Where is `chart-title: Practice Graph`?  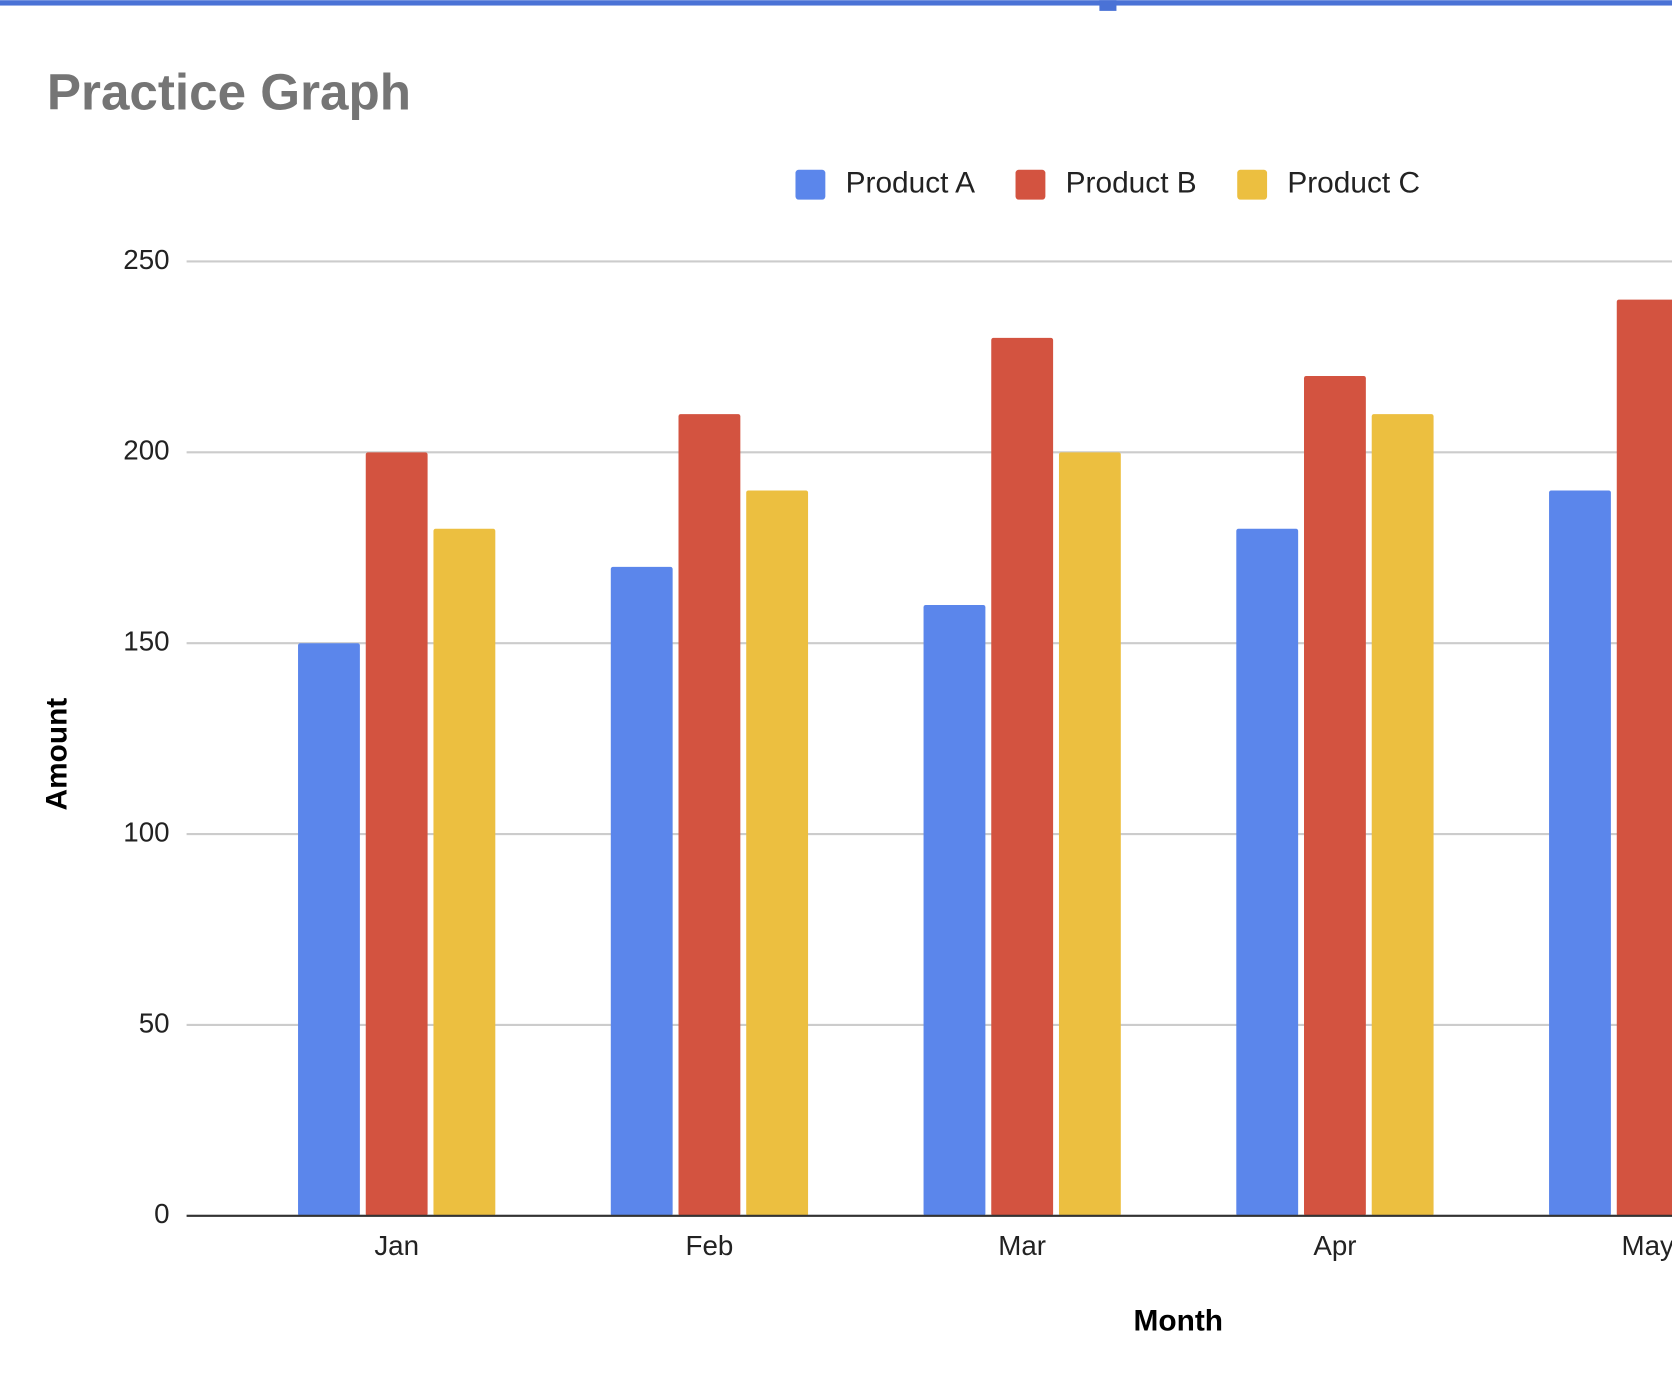
chart-title: Practice Graph is located at coordinates (229, 92).